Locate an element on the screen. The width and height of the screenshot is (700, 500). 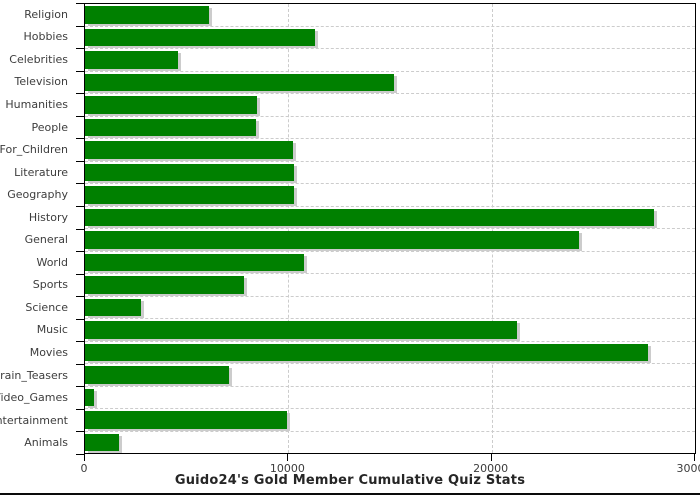
bar-literature is located at coordinates (190, 172).